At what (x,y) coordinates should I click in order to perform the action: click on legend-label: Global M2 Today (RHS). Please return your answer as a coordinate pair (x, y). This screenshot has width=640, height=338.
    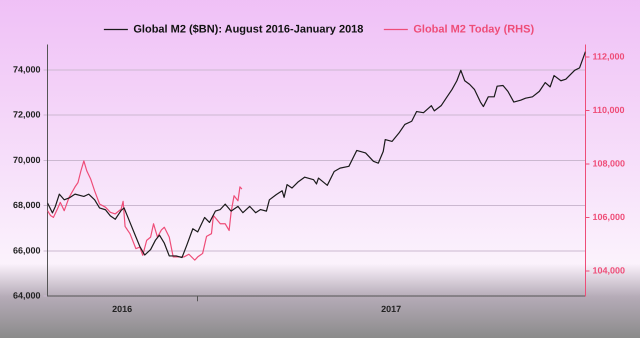
    Looking at the image, I should click on (473, 30).